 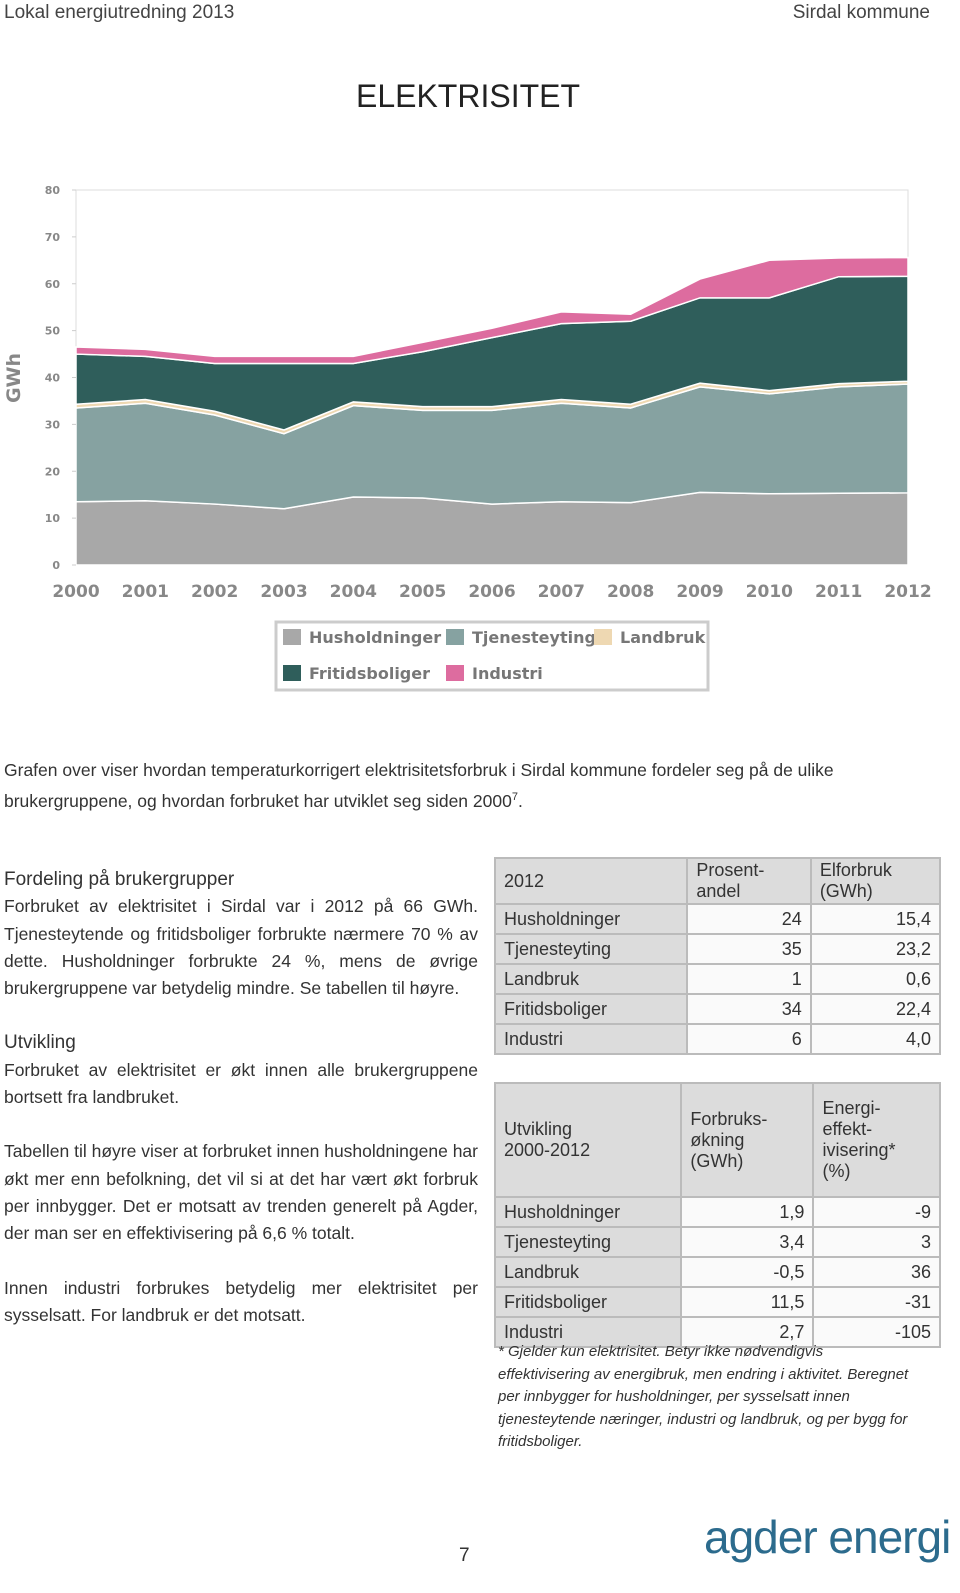 I want to click on table-row: Industri 2,7 -105, so click(x=717, y=1332).